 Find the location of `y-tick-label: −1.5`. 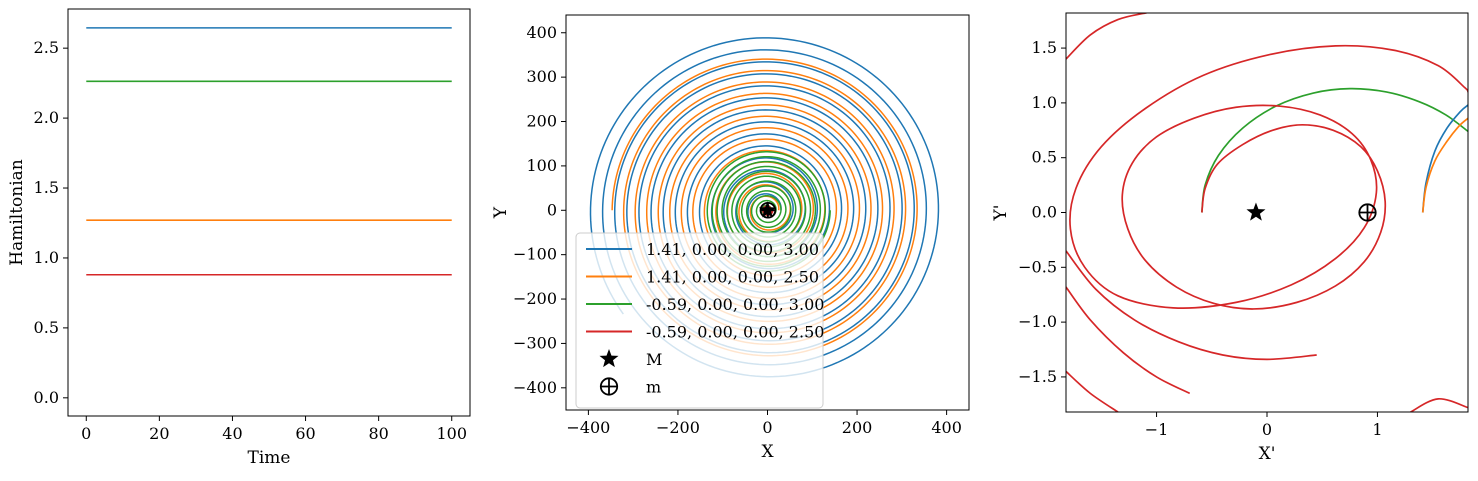

y-tick-label: −1.5 is located at coordinates (1037, 376).